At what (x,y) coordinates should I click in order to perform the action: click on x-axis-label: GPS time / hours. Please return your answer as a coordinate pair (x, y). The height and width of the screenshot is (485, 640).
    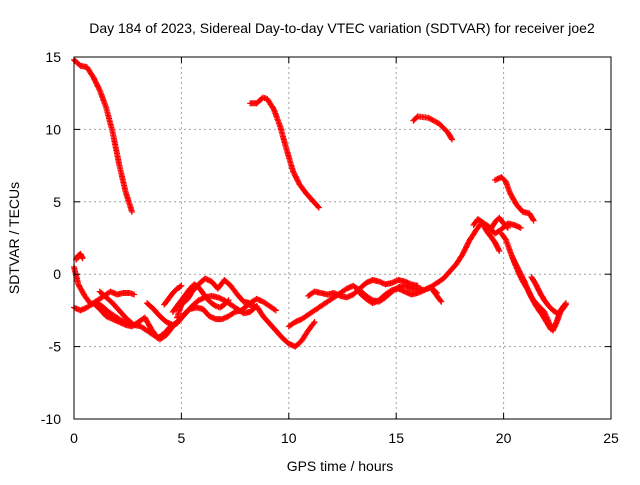
    Looking at the image, I should click on (340, 466).